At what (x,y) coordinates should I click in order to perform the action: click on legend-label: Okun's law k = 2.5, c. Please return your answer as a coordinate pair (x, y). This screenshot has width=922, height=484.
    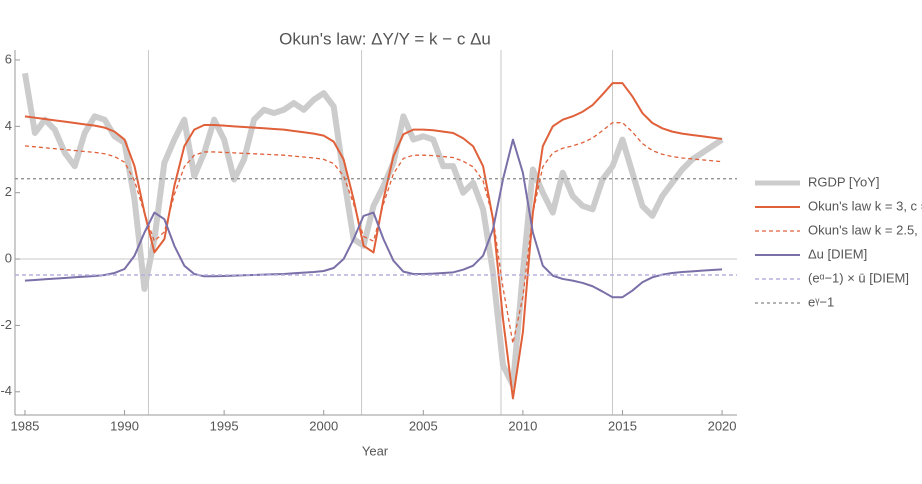
    Looking at the image, I should click on (865, 229).